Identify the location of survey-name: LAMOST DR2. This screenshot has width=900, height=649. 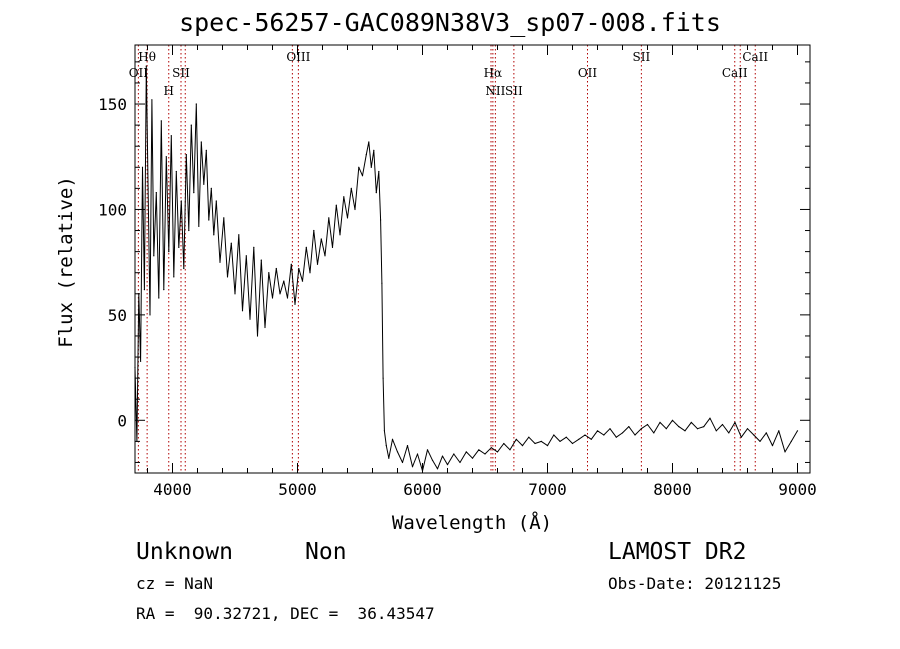
(677, 552).